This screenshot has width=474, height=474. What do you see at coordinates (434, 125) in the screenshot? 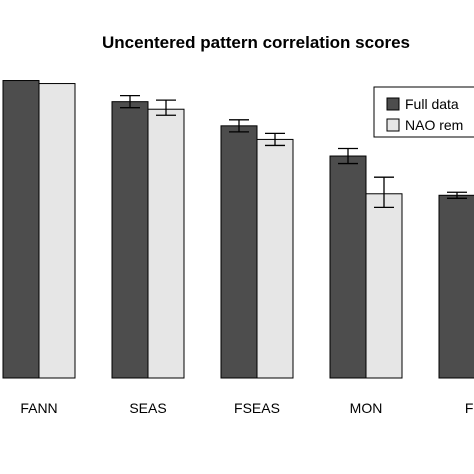
I see `legend-label-2: NAO rem` at bounding box center [434, 125].